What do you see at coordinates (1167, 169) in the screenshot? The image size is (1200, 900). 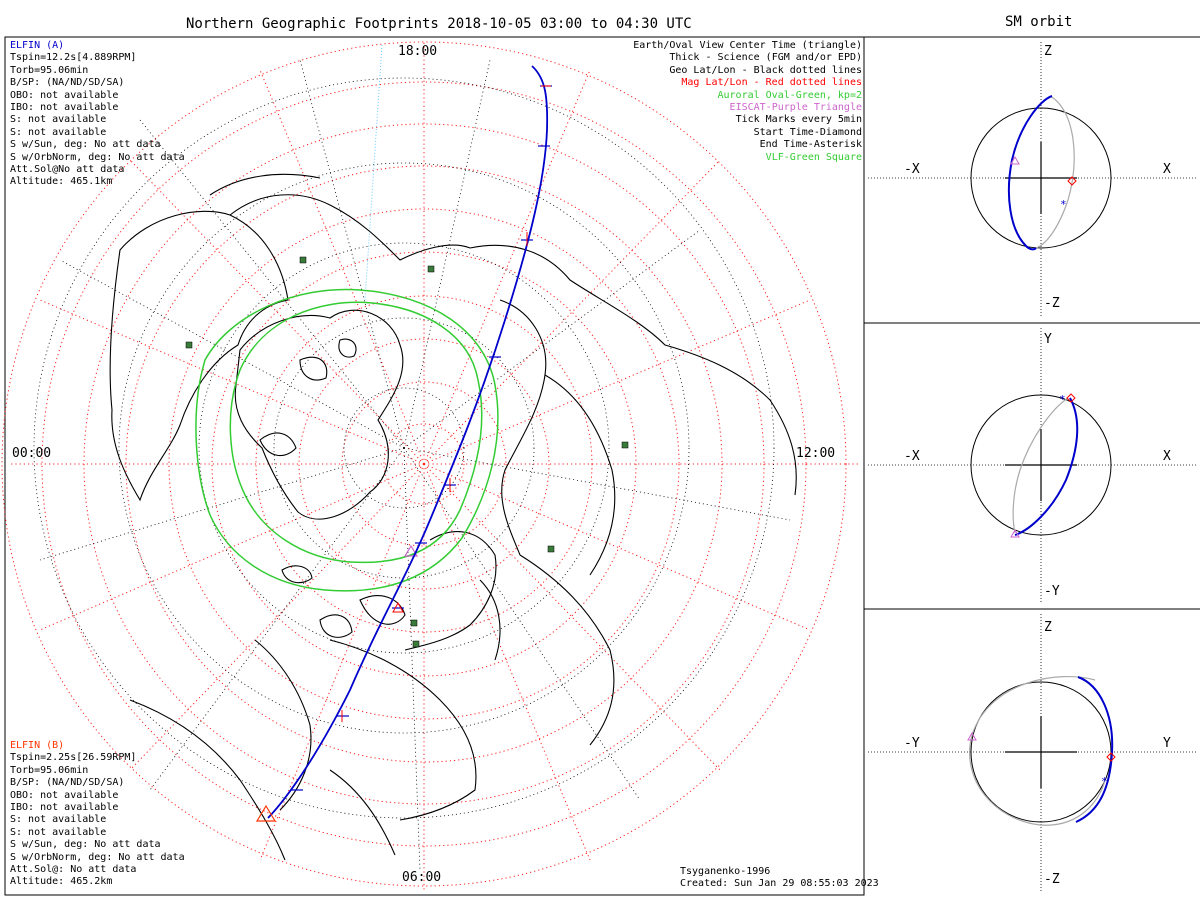 I see `sm-panel1-hpos: X` at bounding box center [1167, 169].